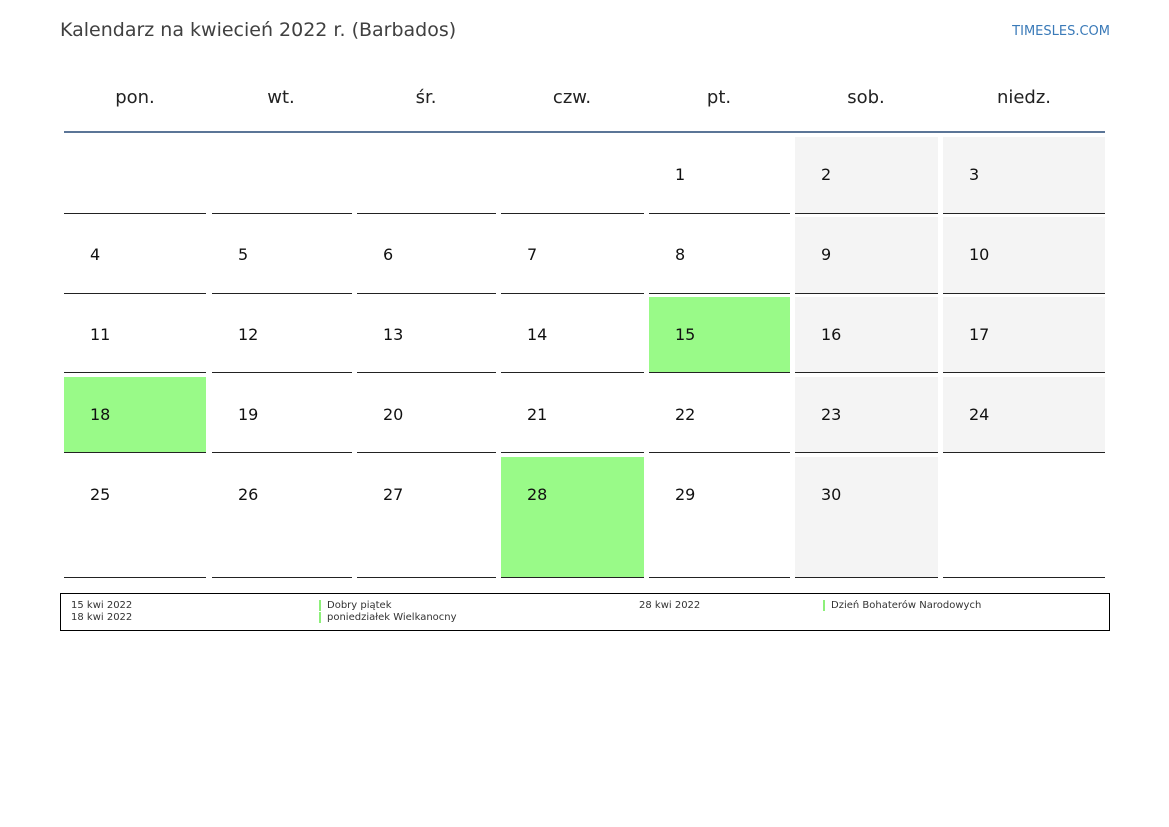 The width and height of the screenshot is (1169, 827). I want to click on day-cell: 12, so click(282, 335).